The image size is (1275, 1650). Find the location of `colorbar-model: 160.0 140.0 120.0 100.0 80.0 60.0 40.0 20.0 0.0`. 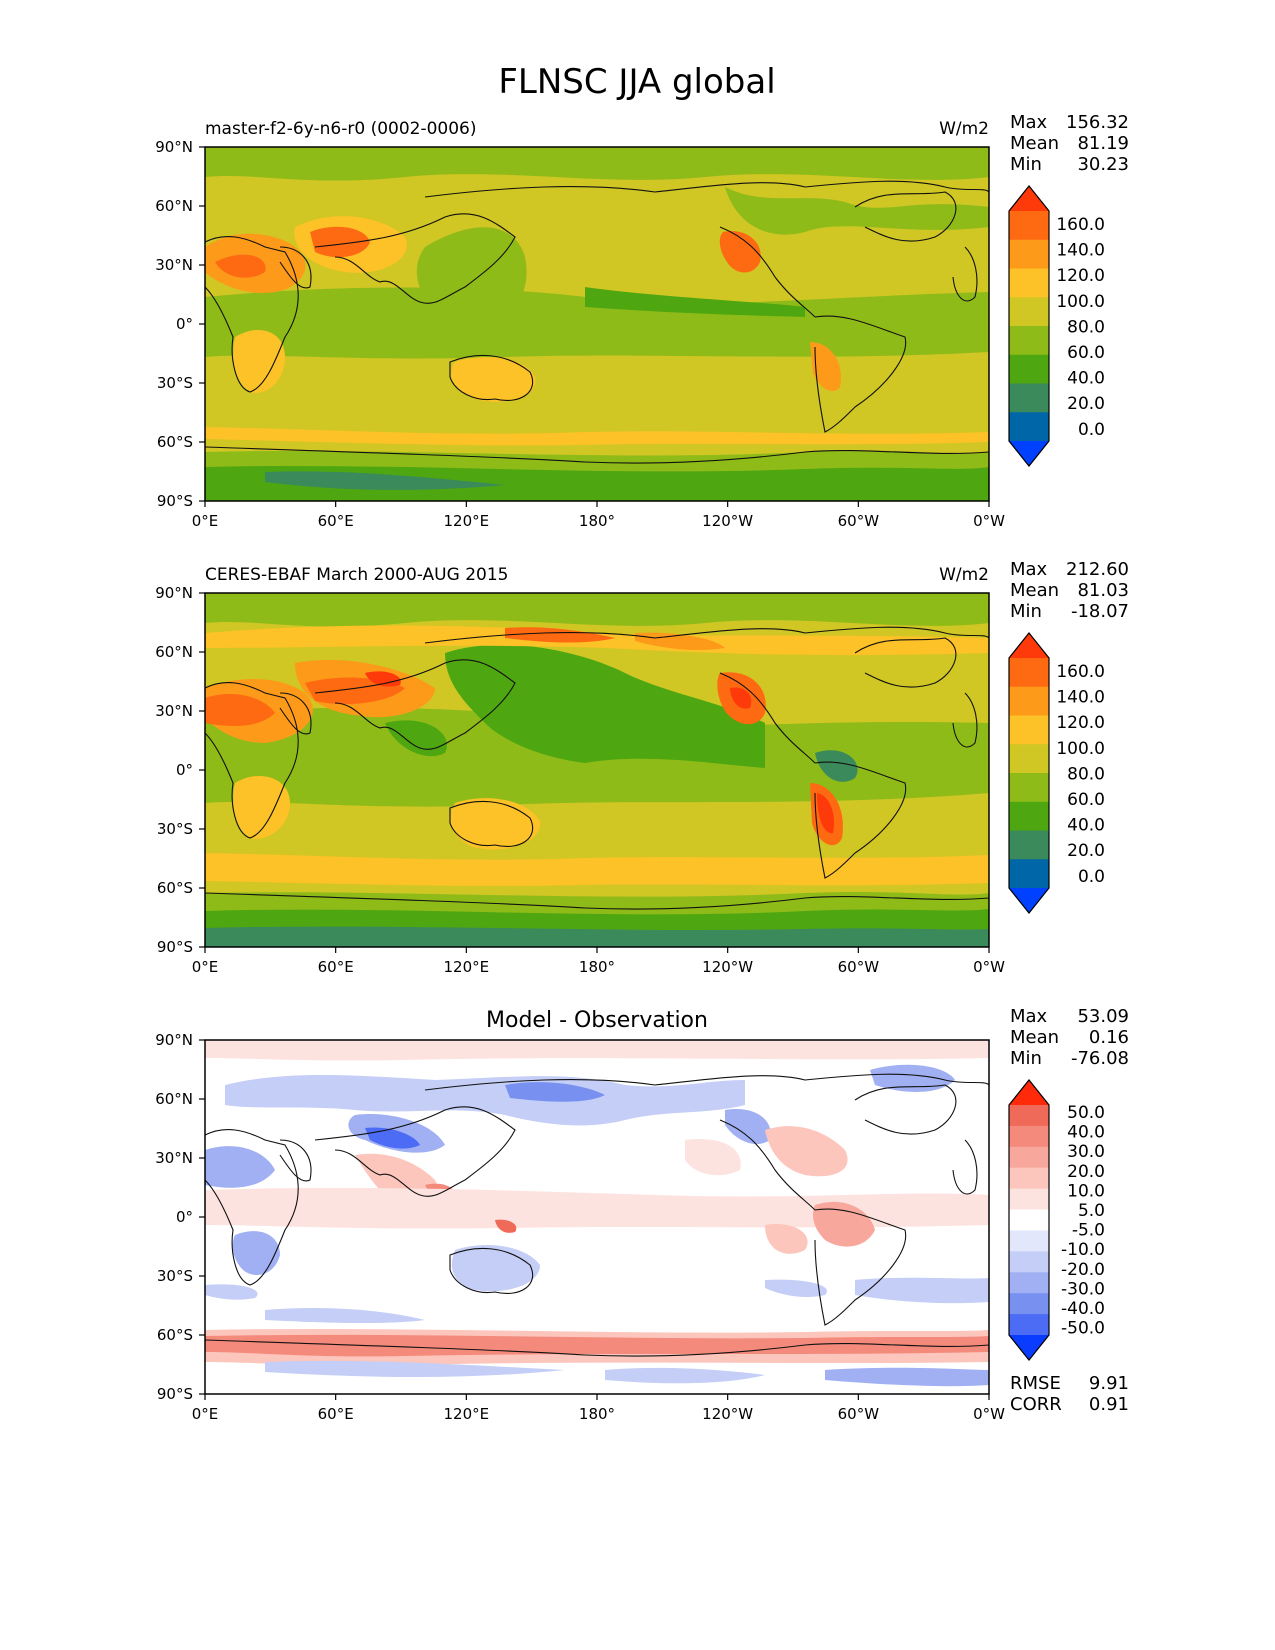

colorbar-model: 160.0 140.0 120.0 100.0 80.0 60.0 40.0 20.0 0.0 is located at coordinates (1056, 326).